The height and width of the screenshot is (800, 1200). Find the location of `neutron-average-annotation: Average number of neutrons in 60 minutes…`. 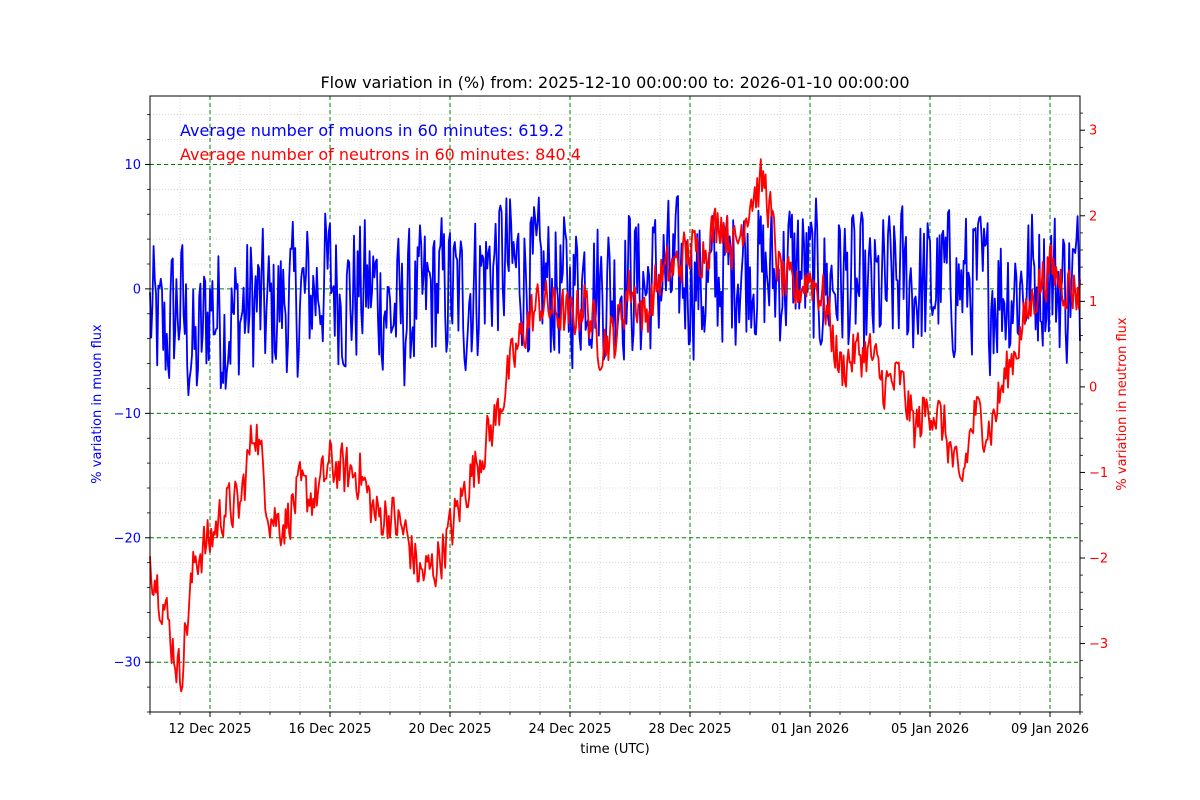

neutron-average-annotation: Average number of neutrons in 60 minutes… is located at coordinates (380, 154).